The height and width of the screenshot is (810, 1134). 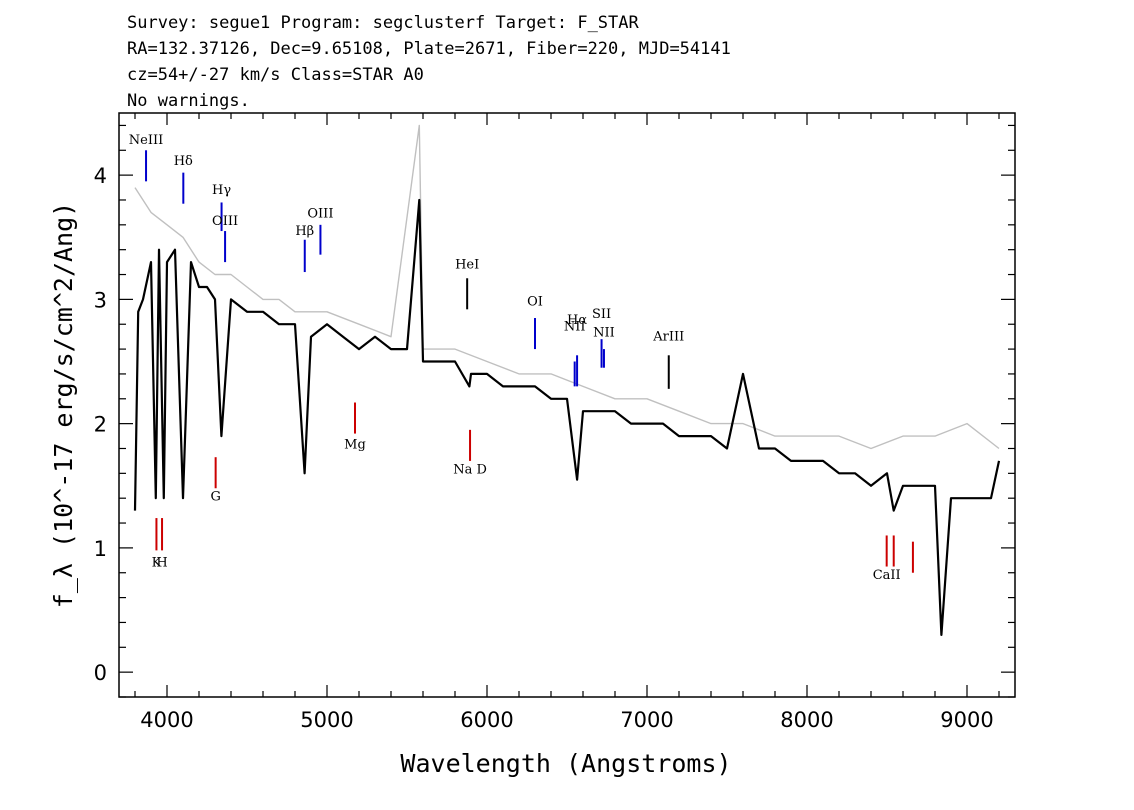 What do you see at coordinates (601, 314) in the screenshot?
I see `line-marker-label: SII` at bounding box center [601, 314].